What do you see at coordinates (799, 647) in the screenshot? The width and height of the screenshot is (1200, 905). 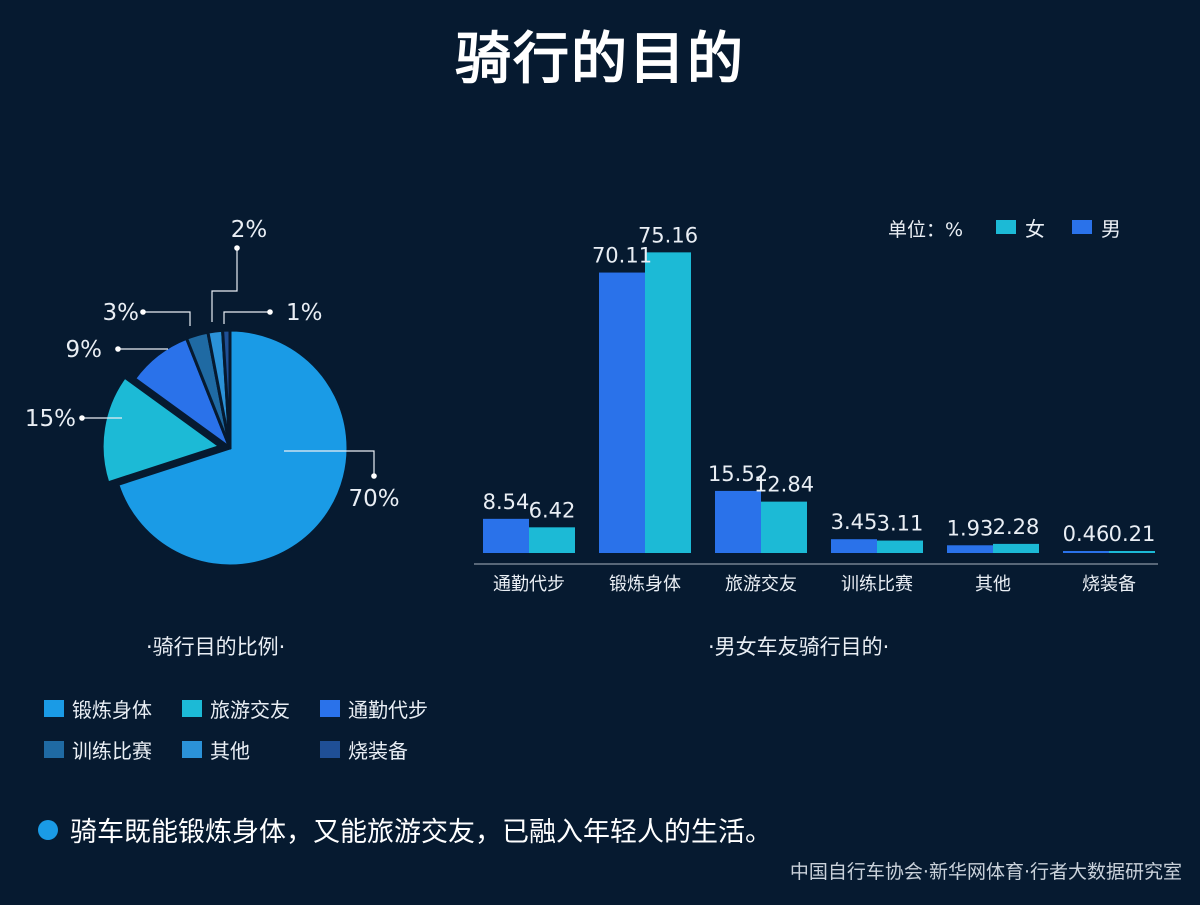 I see `bar-chart-caption: ·男女车友骑行目的·` at bounding box center [799, 647].